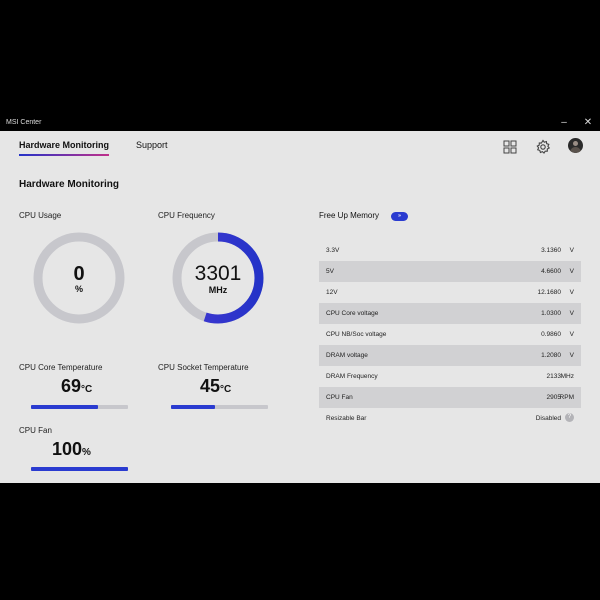  I want to click on row-label: CPU Core voltage, so click(352, 313).